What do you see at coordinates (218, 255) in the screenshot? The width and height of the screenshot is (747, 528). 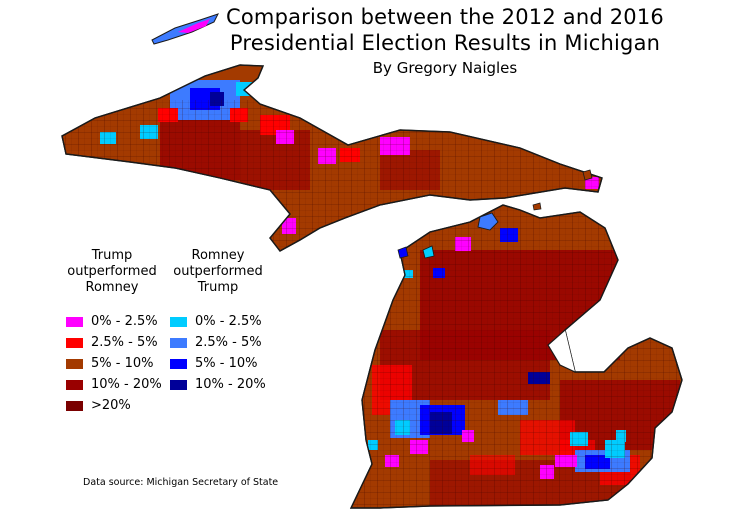 I see `legend-heading-romney-line: Romney` at bounding box center [218, 255].